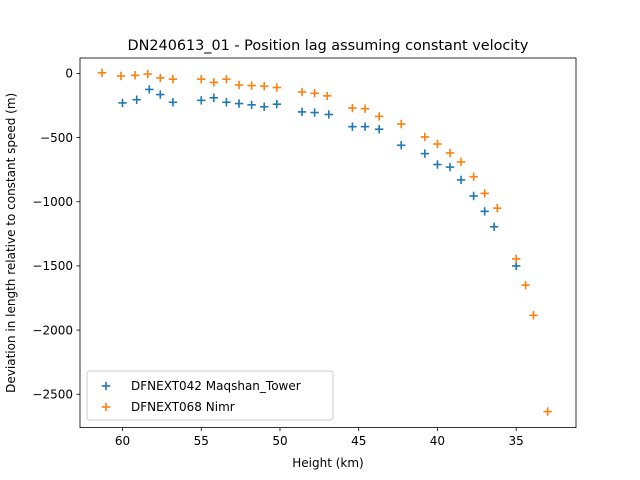  Describe the element at coordinates (52, 202) in the screenshot. I see `y-tick-label: −1000` at that location.